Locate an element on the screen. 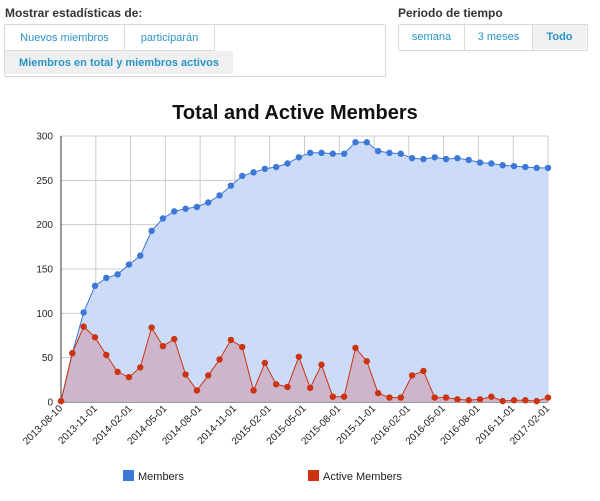  stats-filter-label: Mostrar estadísticas de: is located at coordinates (74, 13).